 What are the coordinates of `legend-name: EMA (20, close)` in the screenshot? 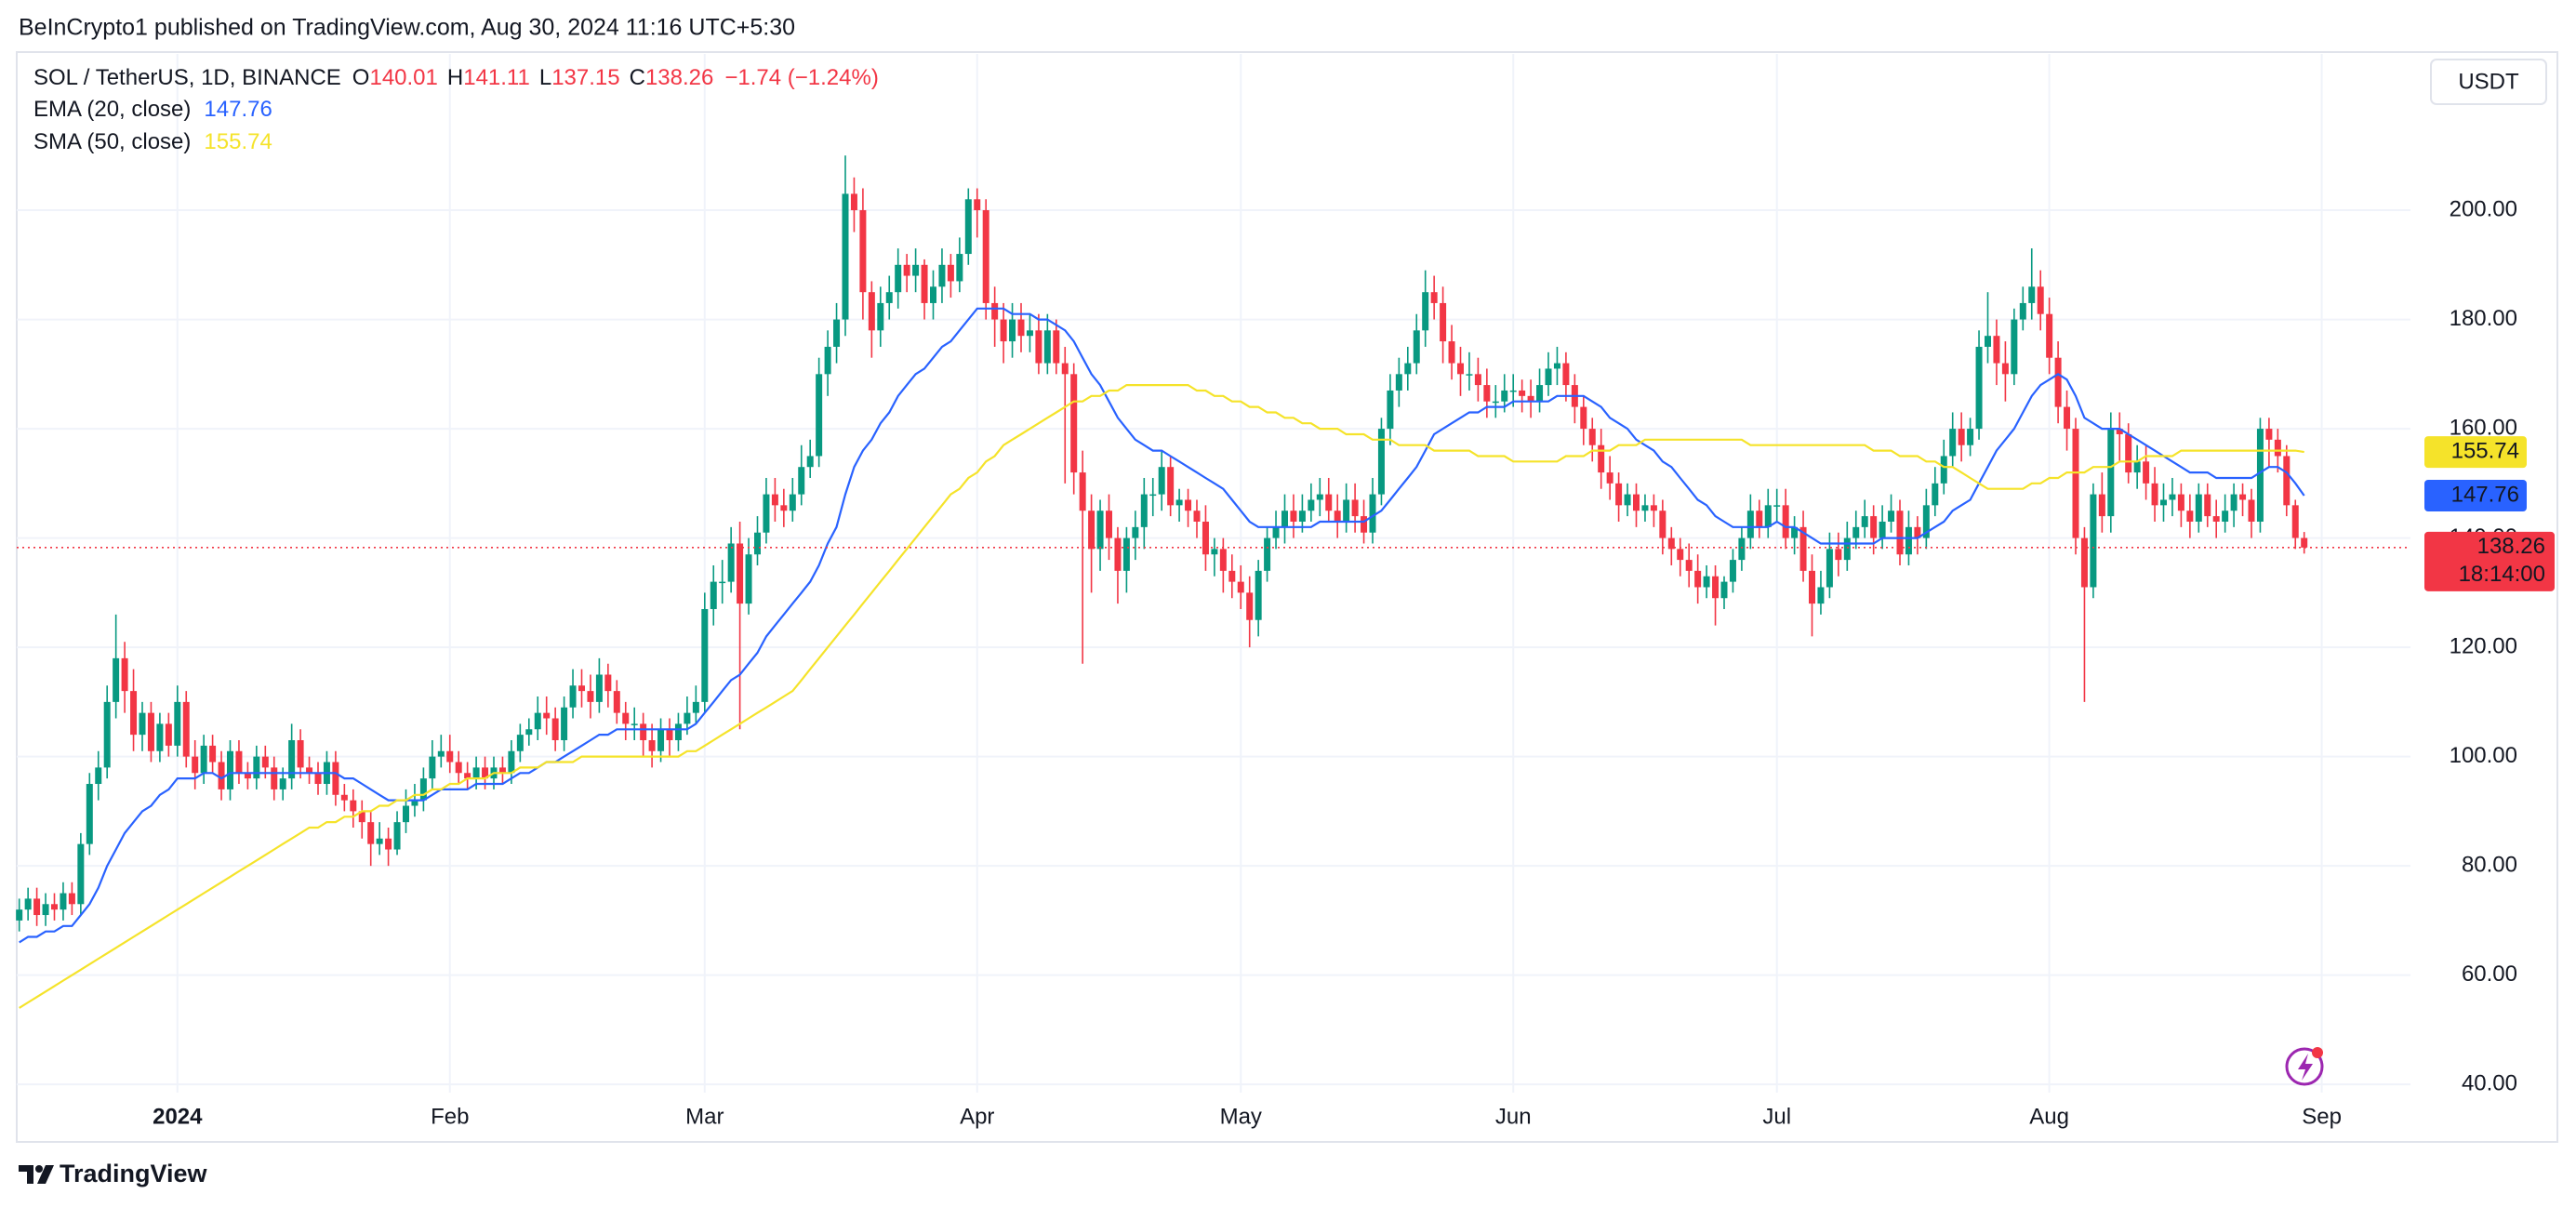 It's located at (112, 110).